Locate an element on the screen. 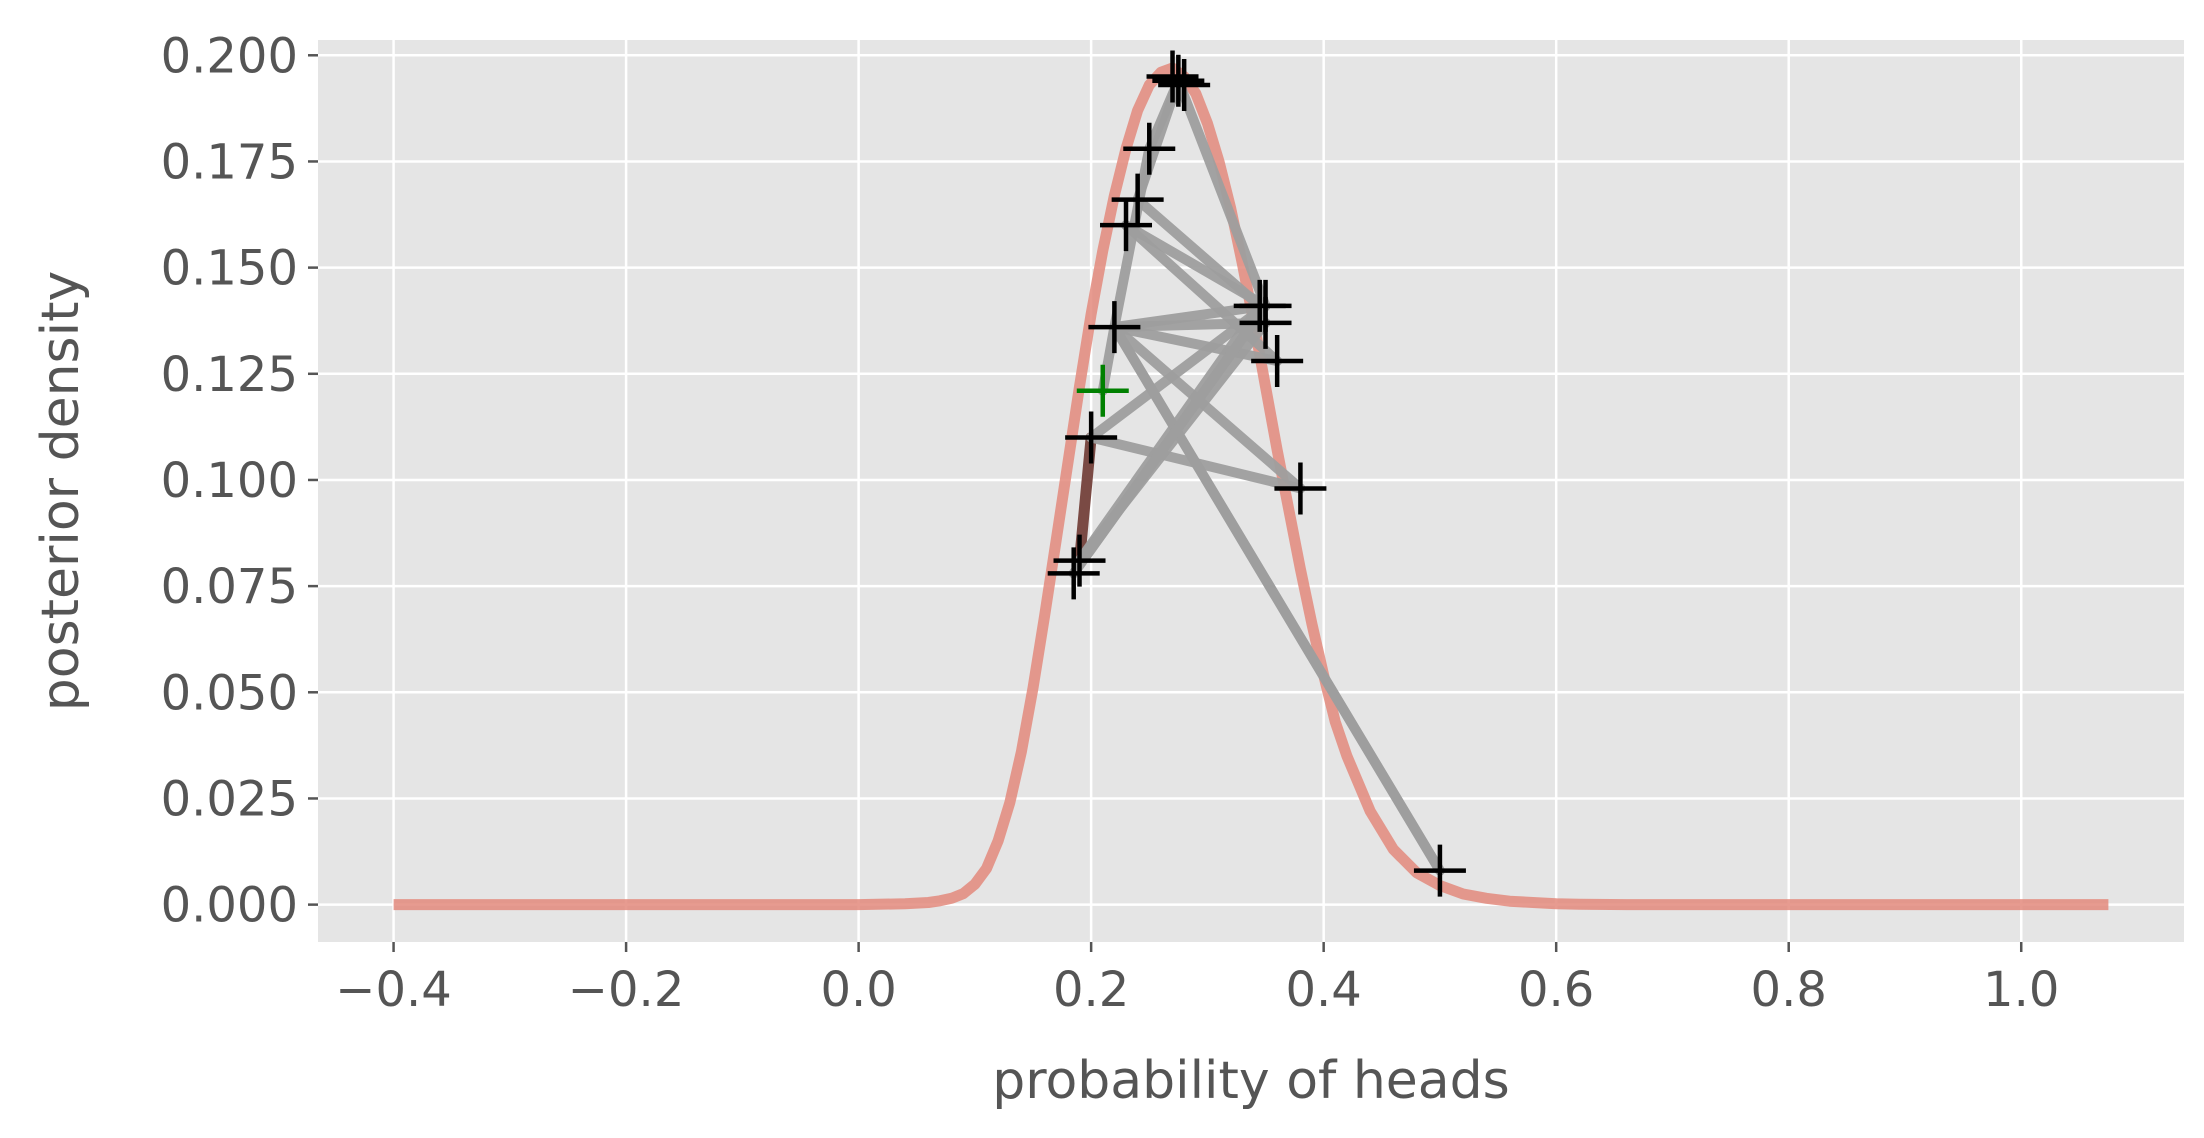  x-tick-label: −0.2 is located at coordinates (626, 990).